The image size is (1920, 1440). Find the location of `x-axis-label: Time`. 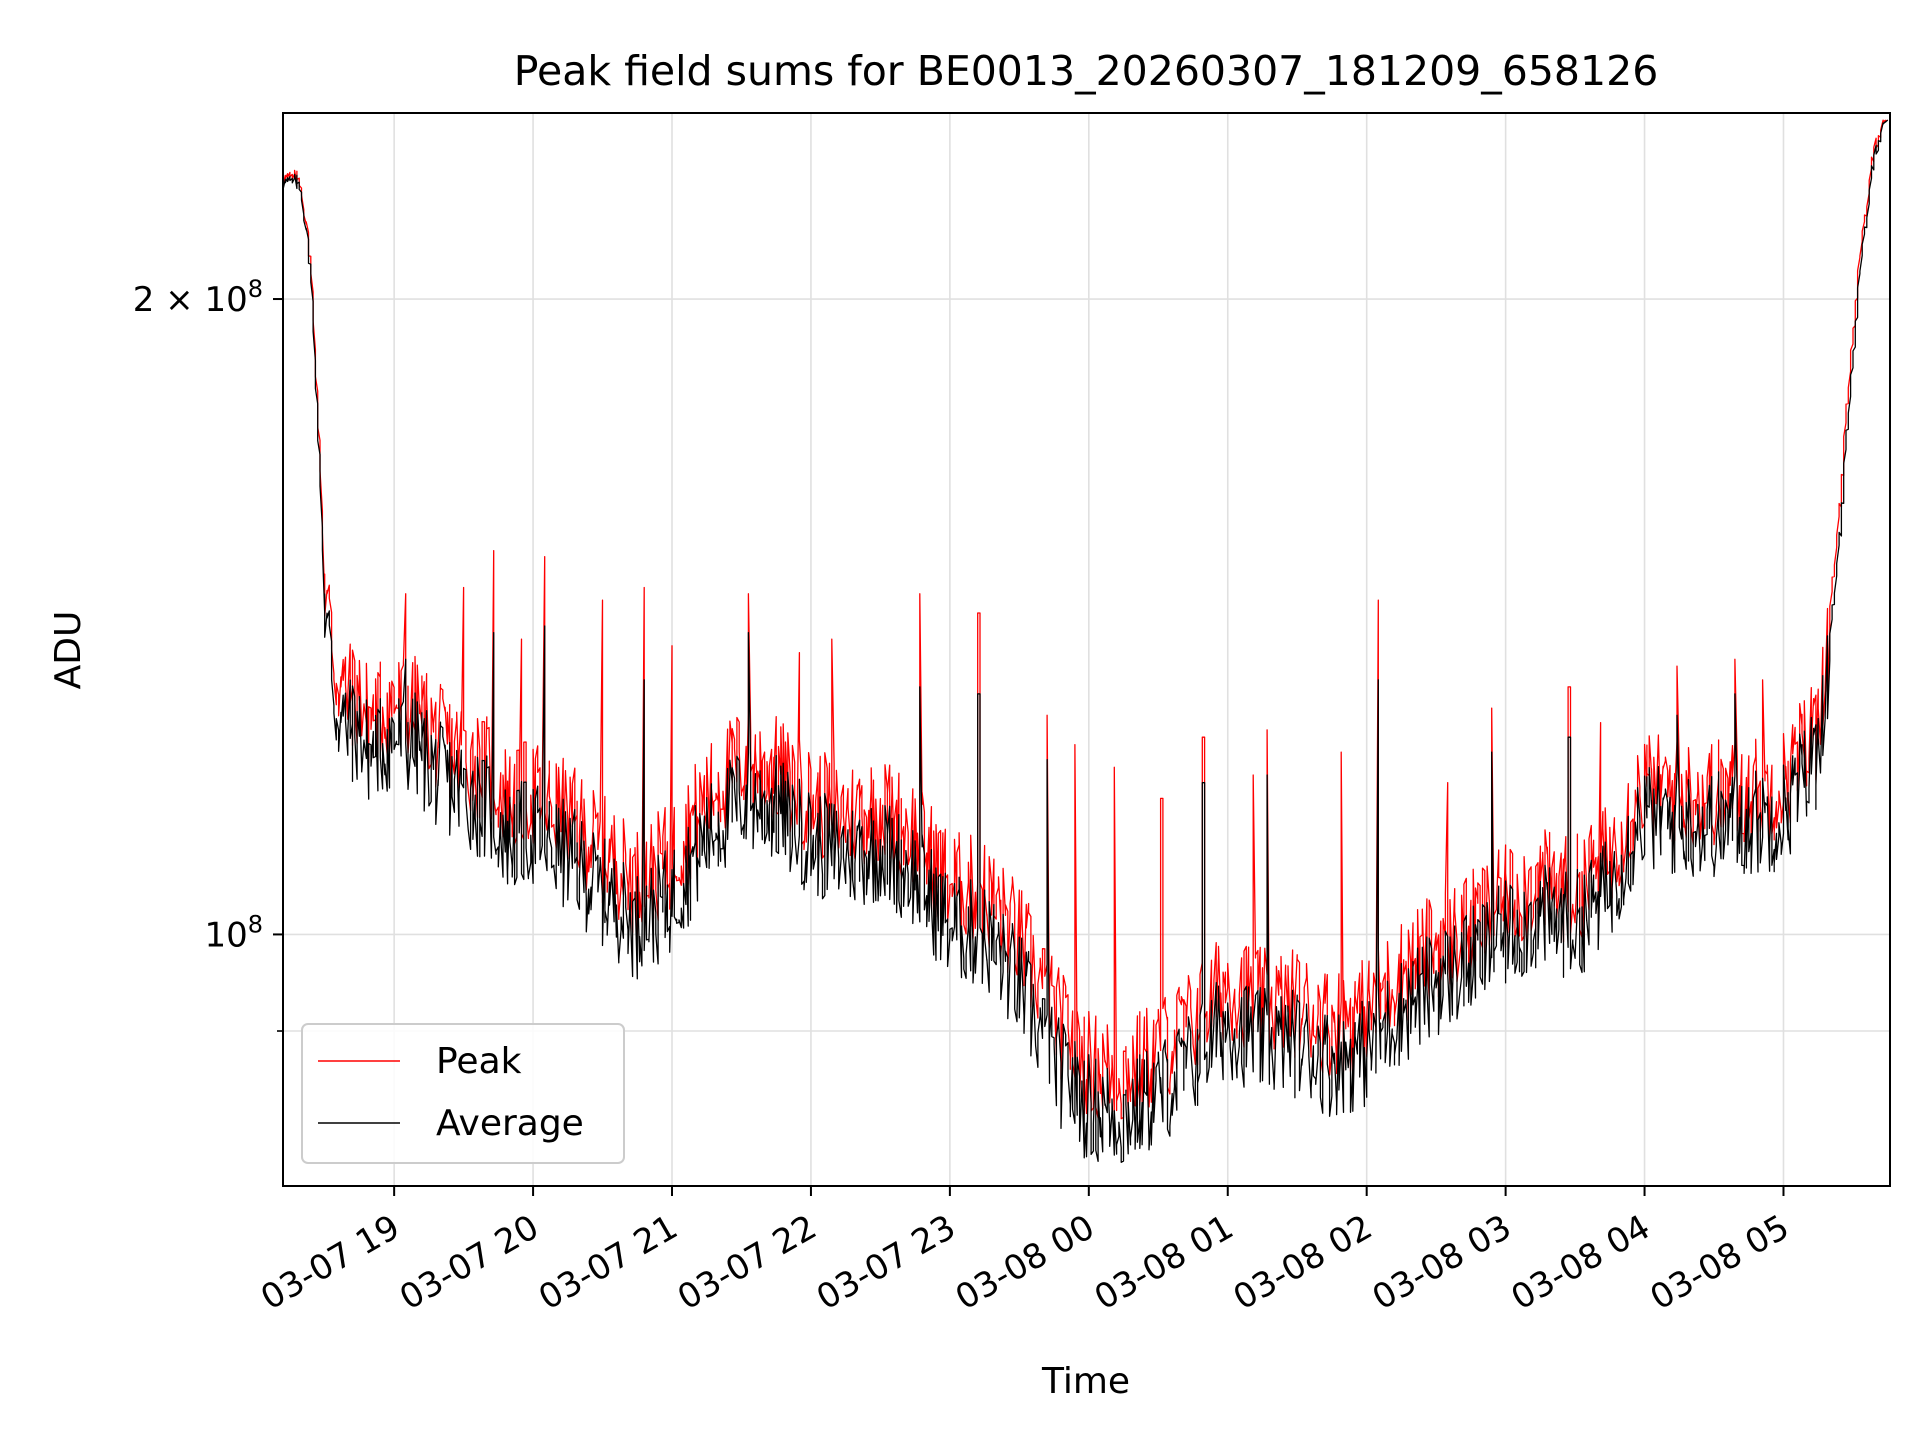

x-axis-label: Time is located at coordinates (1085, 1381).